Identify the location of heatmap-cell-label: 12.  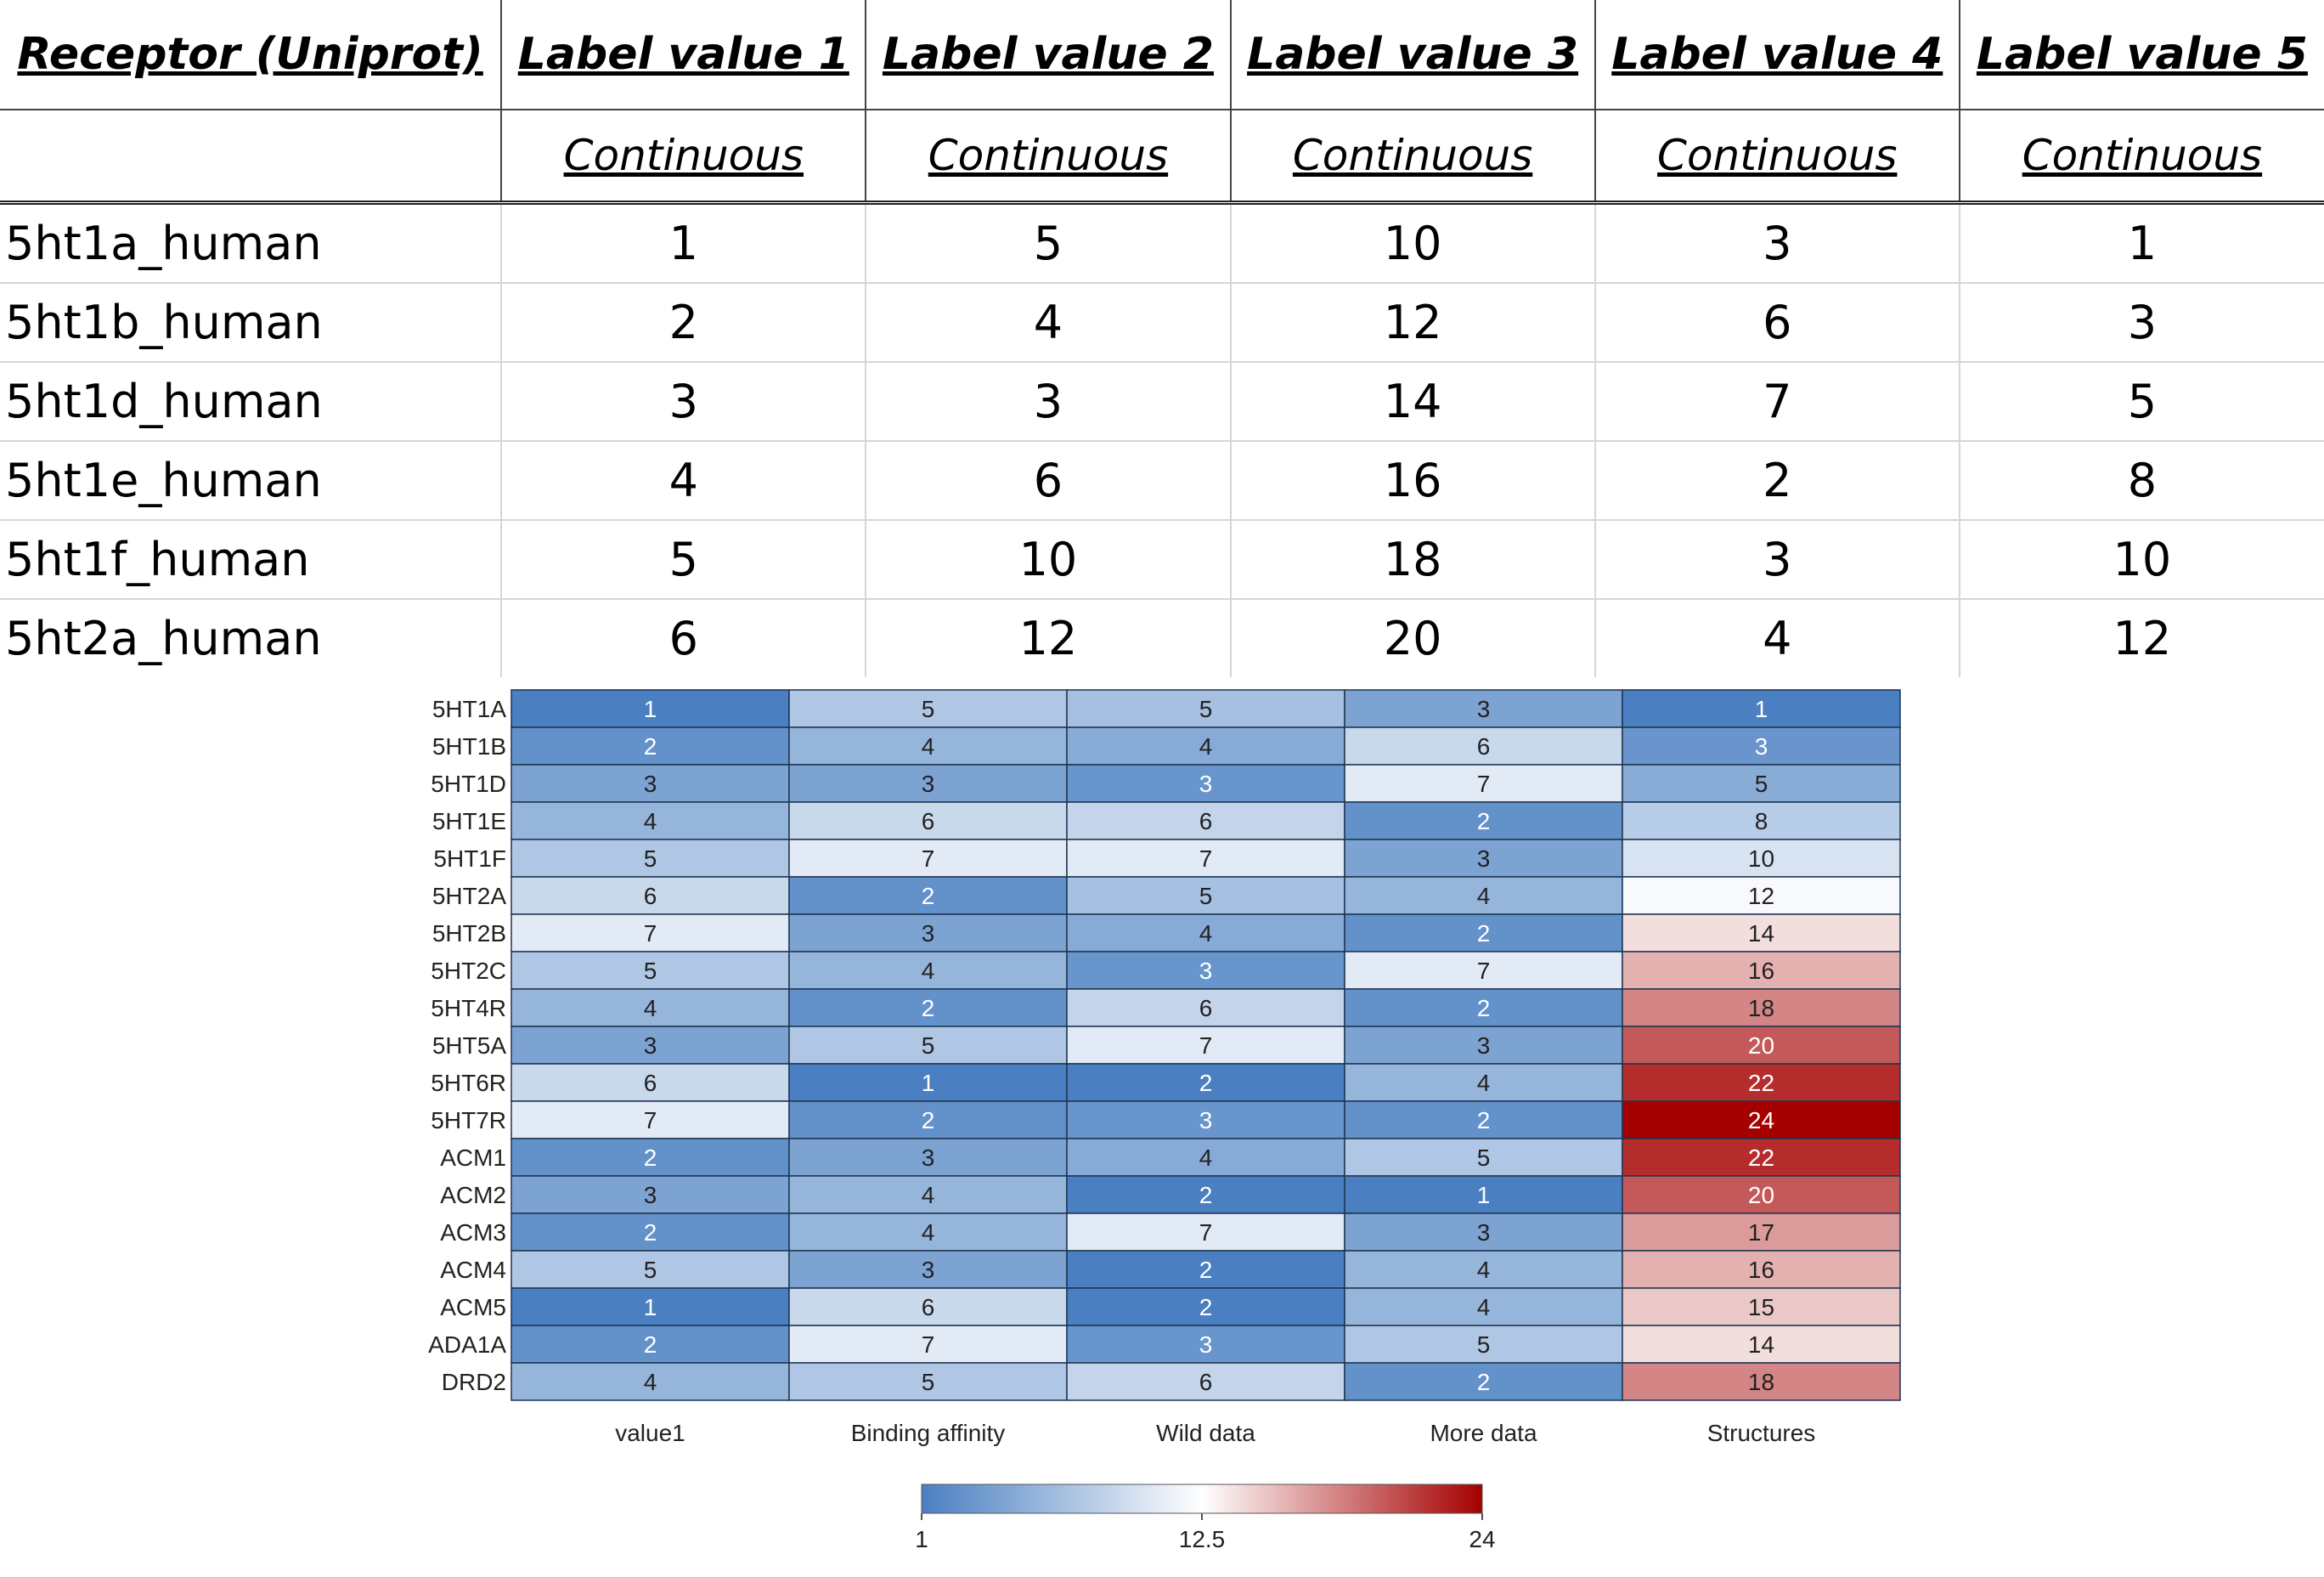
(1761, 896).